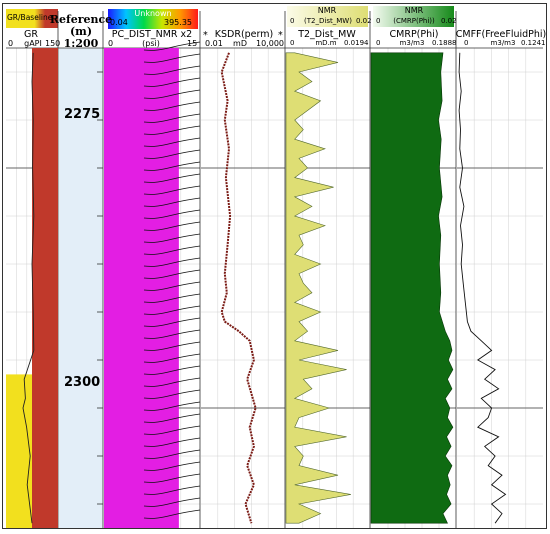  Describe the element at coordinates (214, 43) in the screenshot. I see `ksdr-min-label: 0.01` at that location.